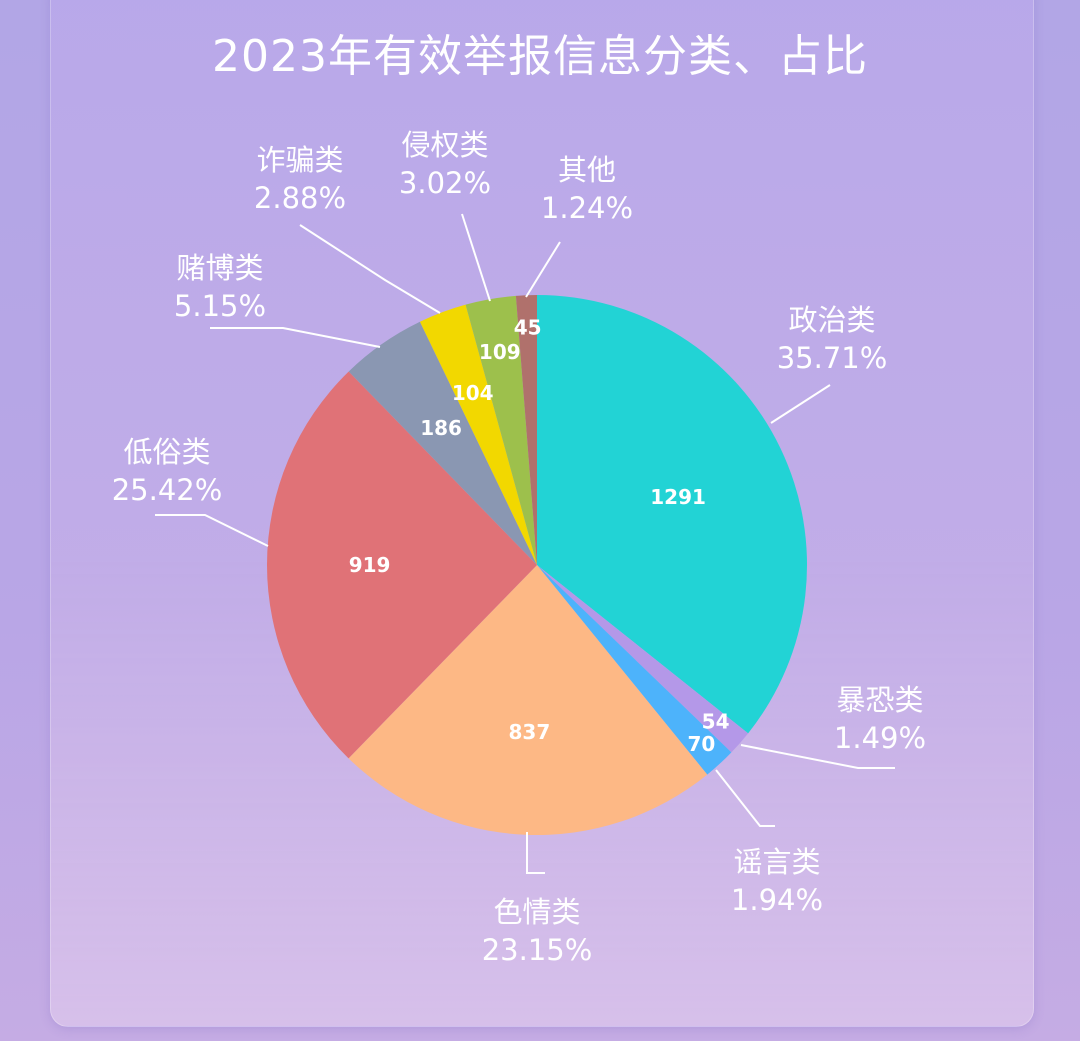 The image size is (1080, 1041). Describe the element at coordinates (444, 145) in the screenshot. I see `category-name: 侵权类` at that location.